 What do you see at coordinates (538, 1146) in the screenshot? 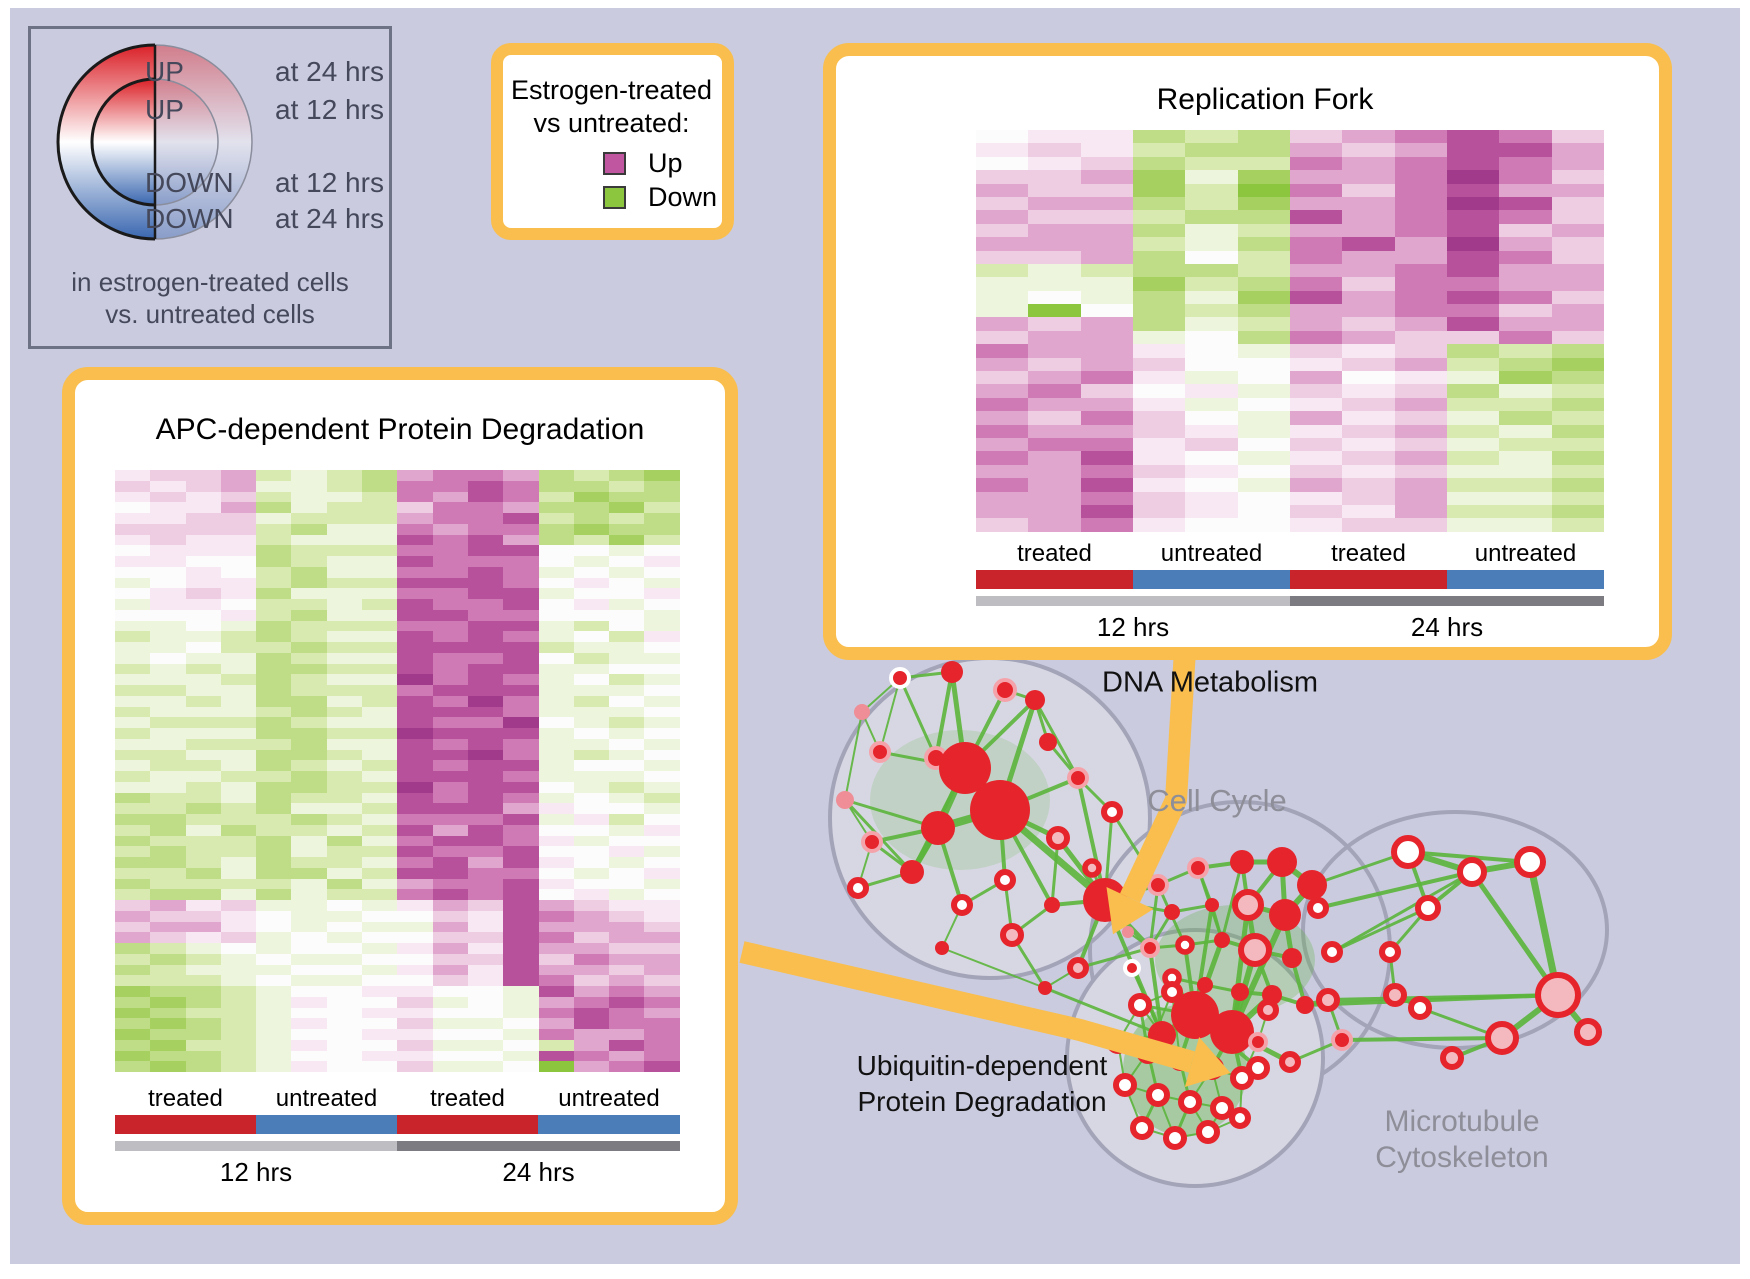
I see `apc-24hrs-bar` at bounding box center [538, 1146].